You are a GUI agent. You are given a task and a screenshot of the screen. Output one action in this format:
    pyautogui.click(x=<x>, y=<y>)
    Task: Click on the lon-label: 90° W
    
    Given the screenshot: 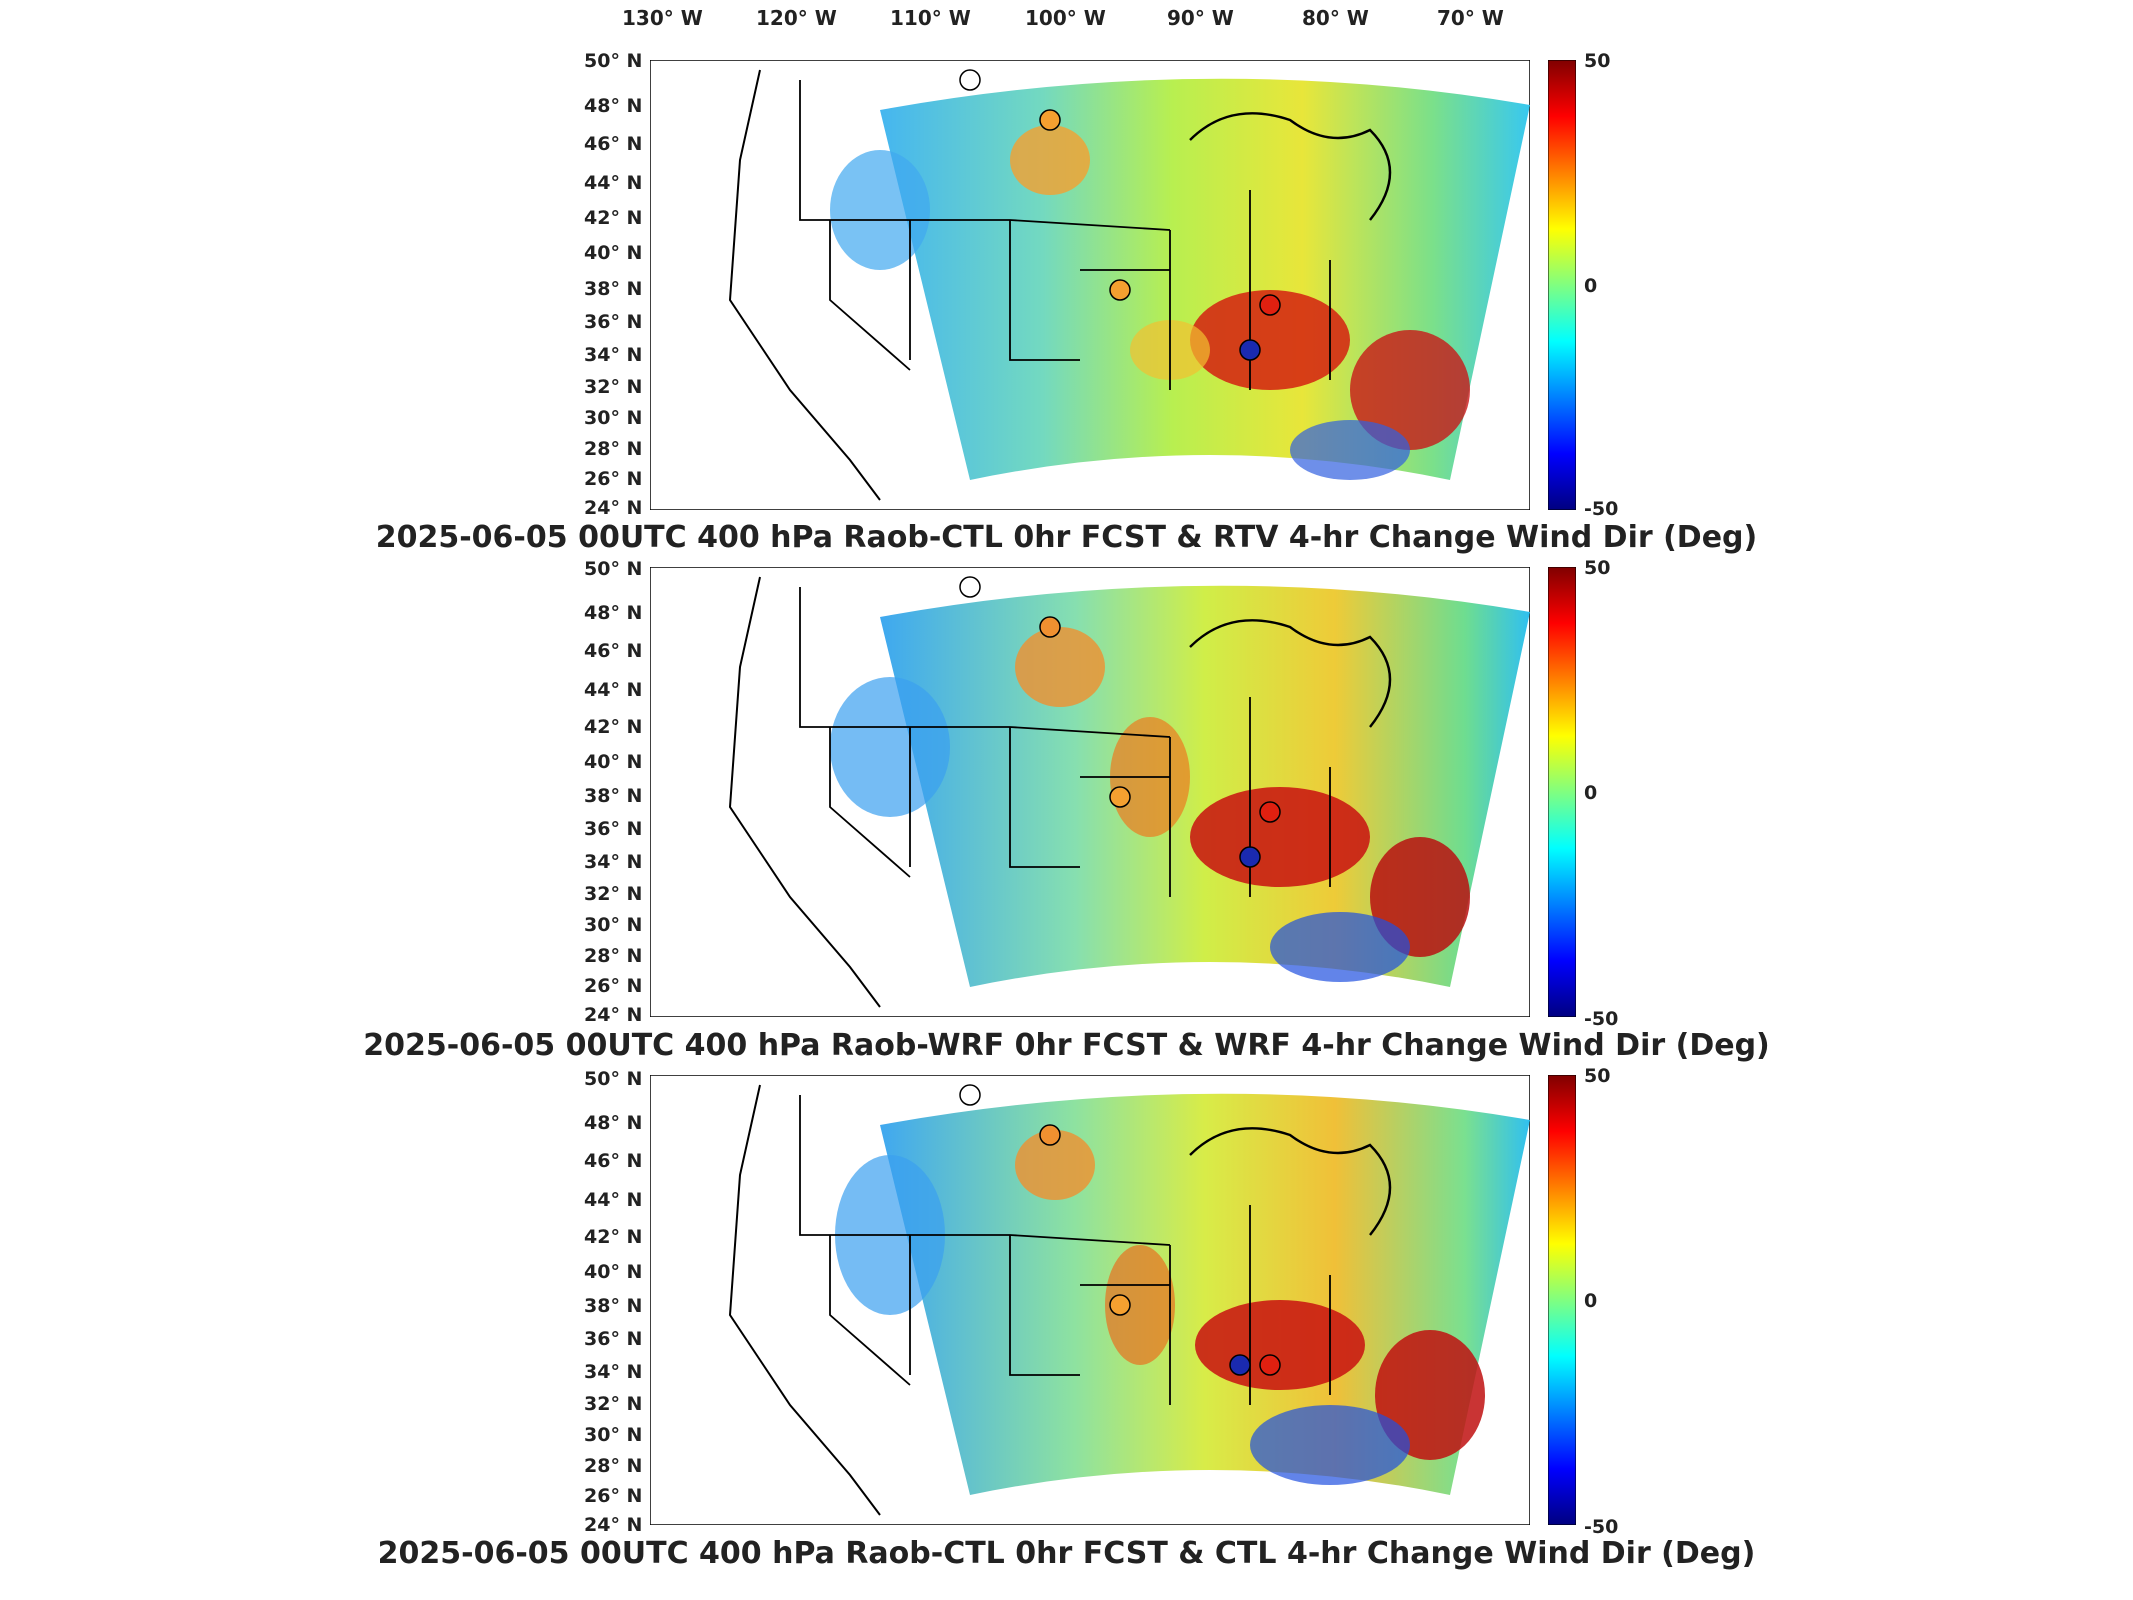 What is the action you would take?
    pyautogui.click(x=1200, y=18)
    